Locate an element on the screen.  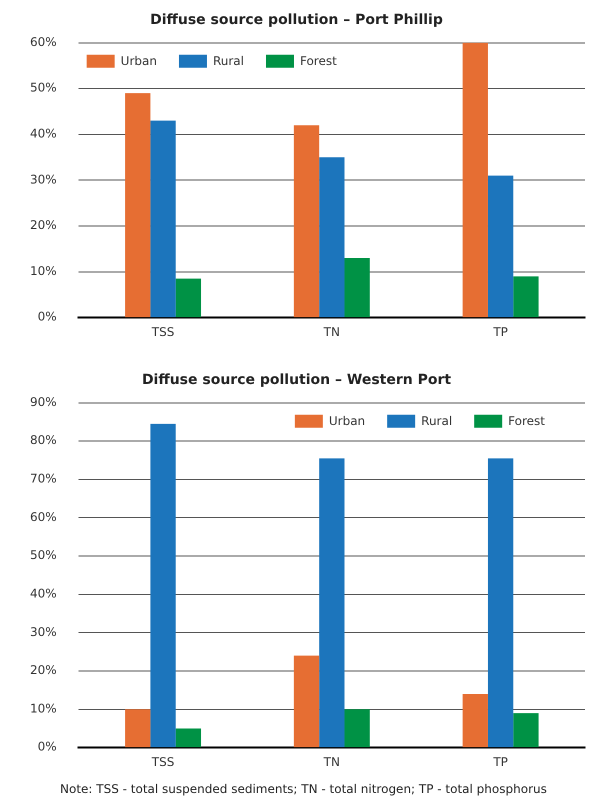
y-tick-label: 70% is located at coordinates (43, 479).